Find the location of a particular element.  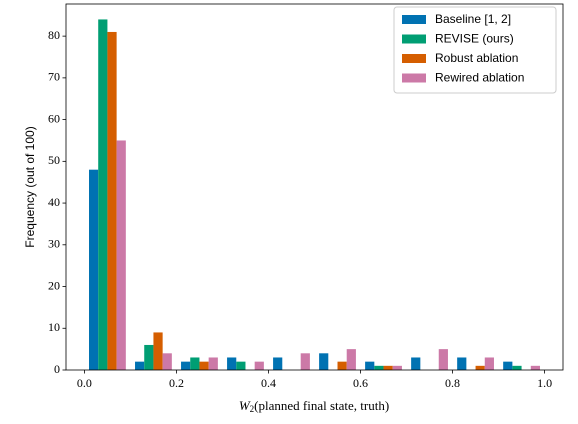

x-tick-label: 0.8 is located at coordinates (452, 383).